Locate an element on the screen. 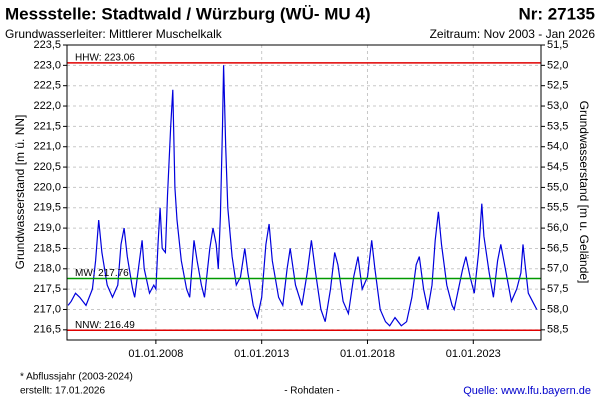 The width and height of the screenshot is (600, 400). y2-tick-label: 56,5 is located at coordinates (557, 248).